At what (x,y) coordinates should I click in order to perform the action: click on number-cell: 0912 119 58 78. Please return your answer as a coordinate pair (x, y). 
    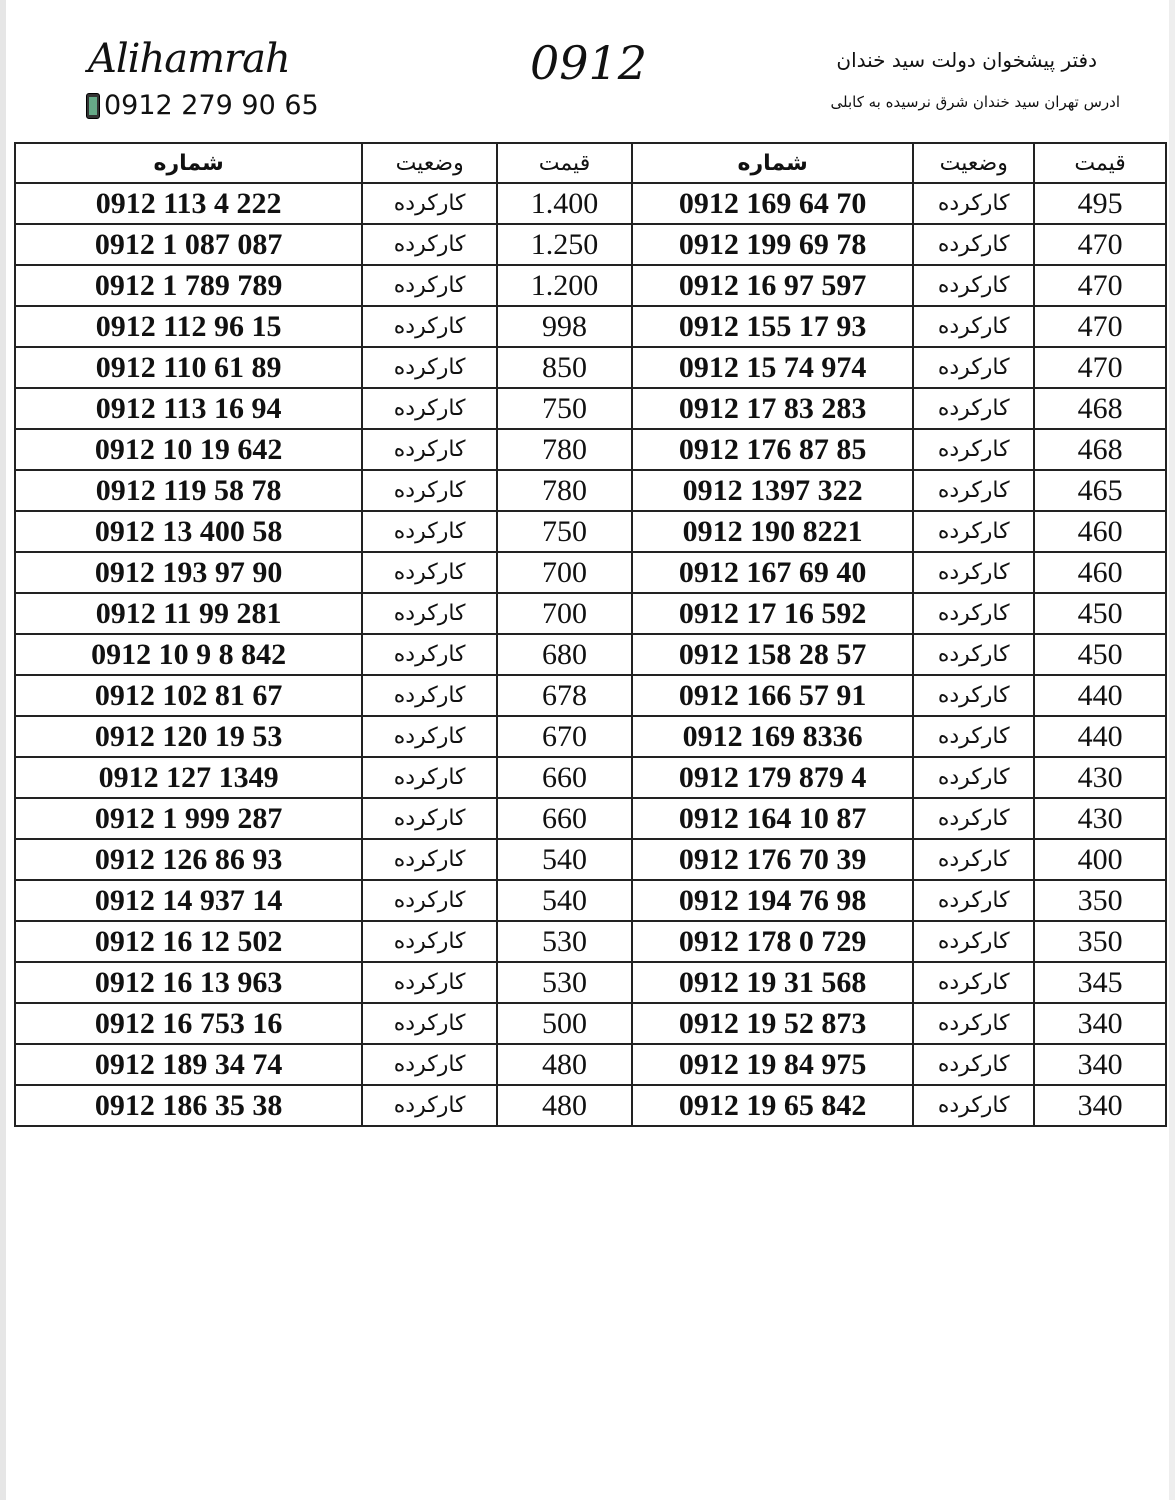
    Looking at the image, I should click on (188, 490).